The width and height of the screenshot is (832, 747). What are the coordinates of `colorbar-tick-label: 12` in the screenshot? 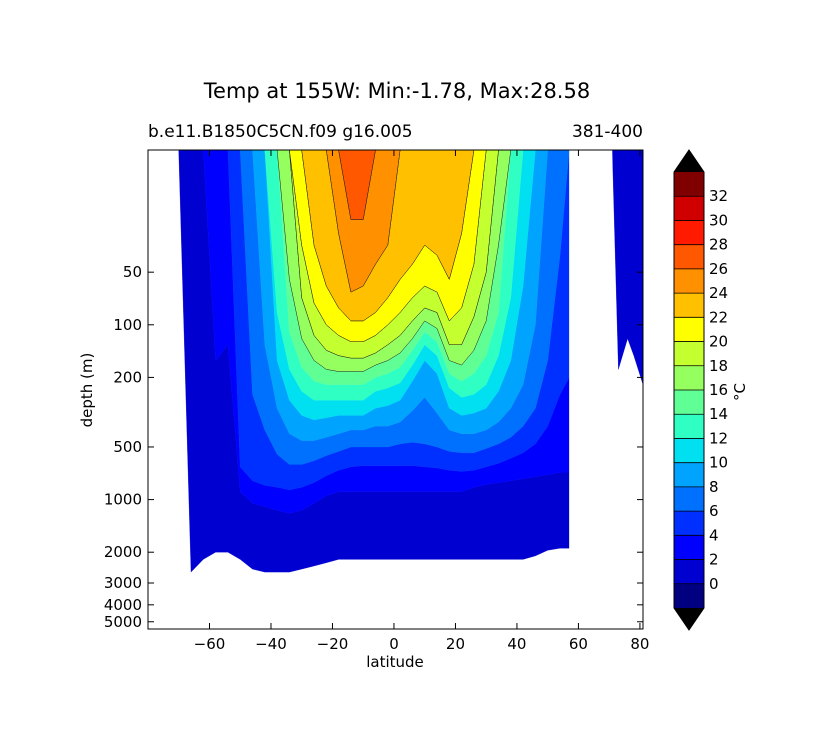 It's located at (718, 438).